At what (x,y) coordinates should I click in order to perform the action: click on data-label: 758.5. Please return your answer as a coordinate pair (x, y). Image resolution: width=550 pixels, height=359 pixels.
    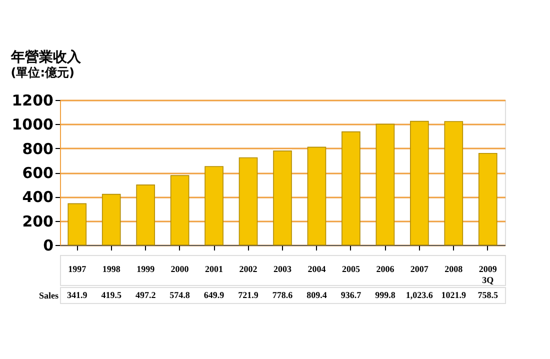
    Looking at the image, I should click on (488, 295).